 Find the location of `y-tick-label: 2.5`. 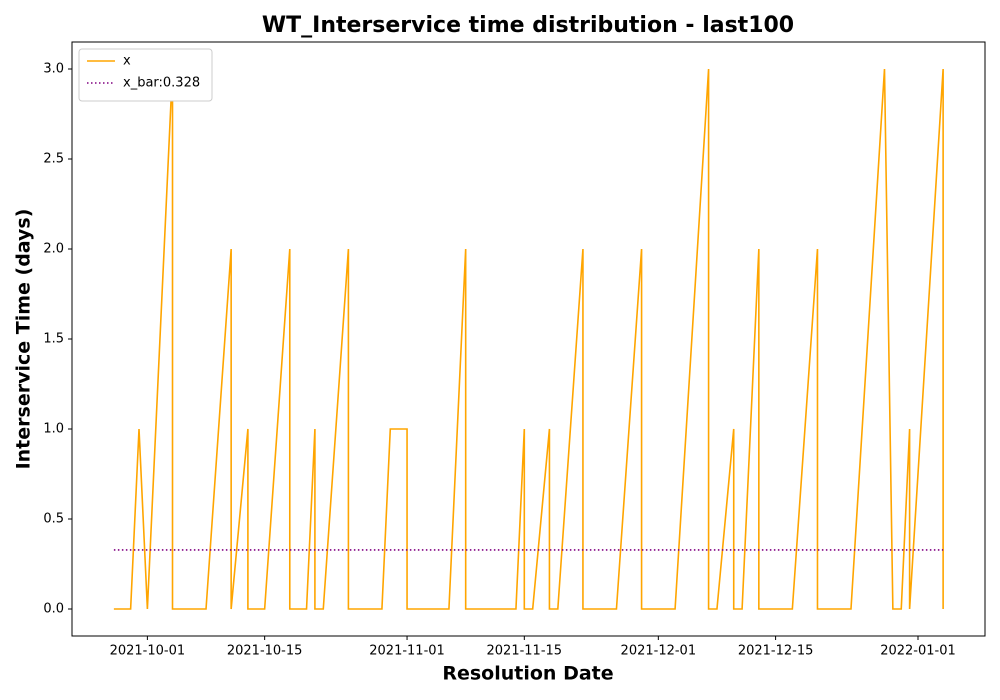

y-tick-label: 2.5 is located at coordinates (53, 159).